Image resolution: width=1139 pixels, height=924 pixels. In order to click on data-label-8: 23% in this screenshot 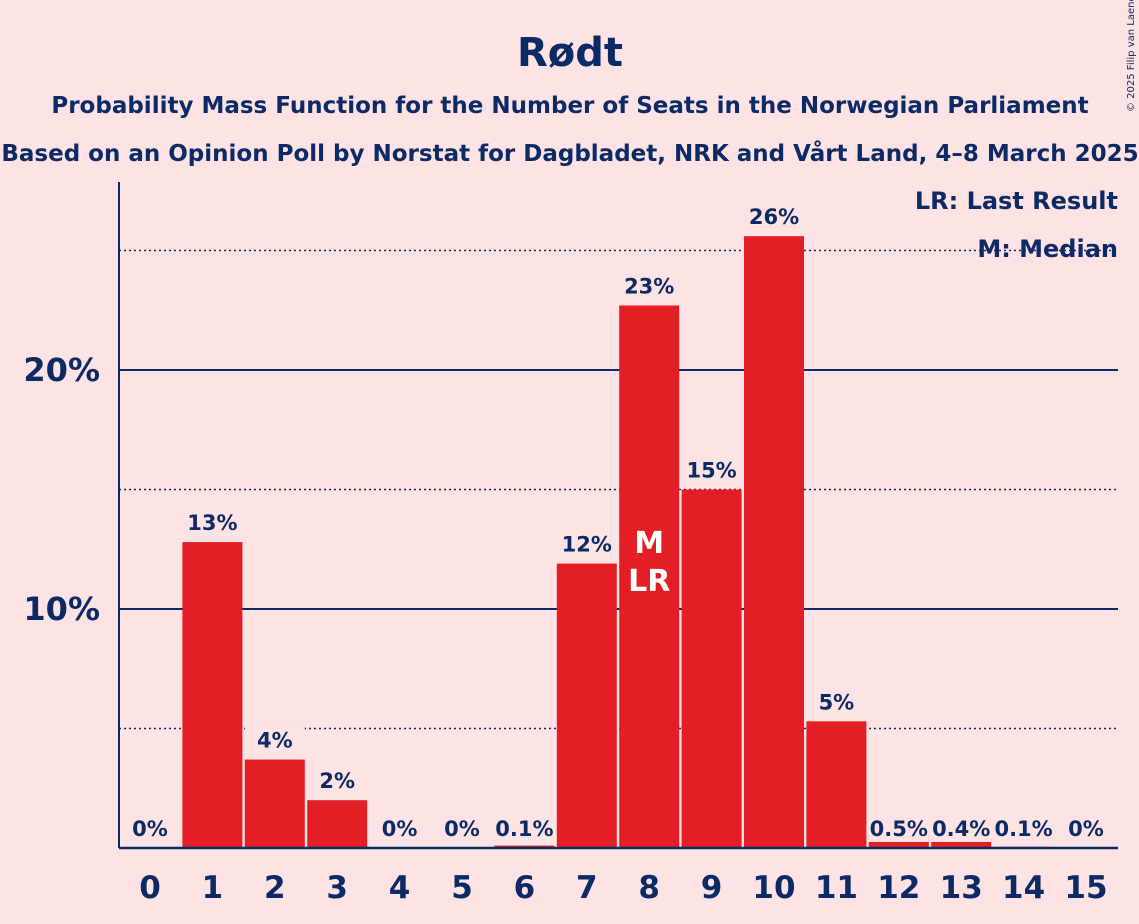, I will do `click(649, 286)`.